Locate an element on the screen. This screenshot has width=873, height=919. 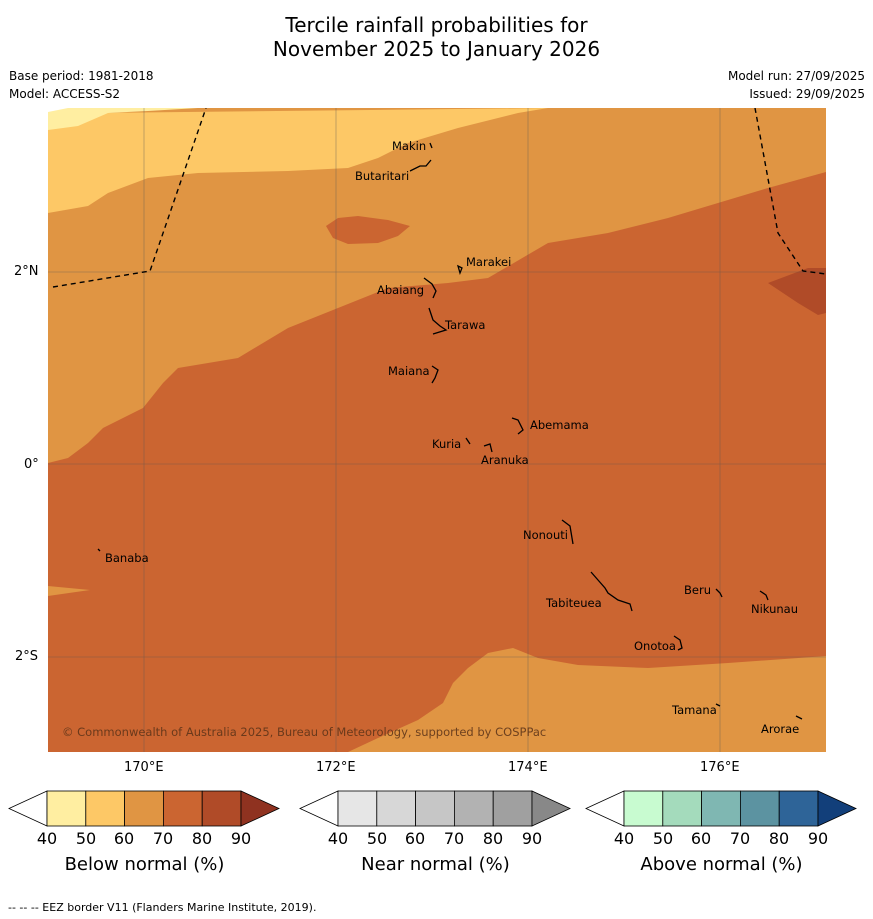
island-aranuka is located at coordinates (488, 448).